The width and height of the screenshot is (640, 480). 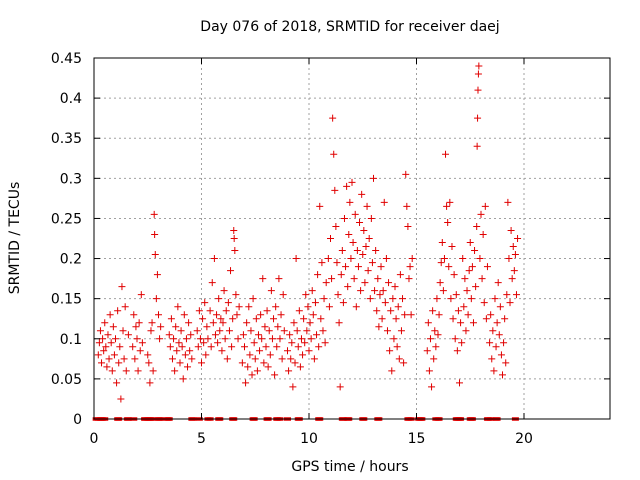 What do you see at coordinates (66, 380) in the screenshot?
I see `y-tick-label: 0.05` at bounding box center [66, 380].